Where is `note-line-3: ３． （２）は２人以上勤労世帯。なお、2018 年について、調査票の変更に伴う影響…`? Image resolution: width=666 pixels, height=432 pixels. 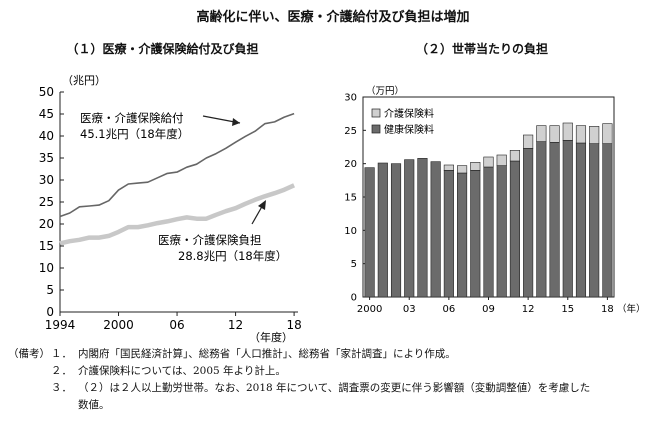 note-line-3: ３． （２）は２人以上勤労世帯。なお、2018 年について、調査票の変更に伴う影響… is located at coordinates (299, 388).